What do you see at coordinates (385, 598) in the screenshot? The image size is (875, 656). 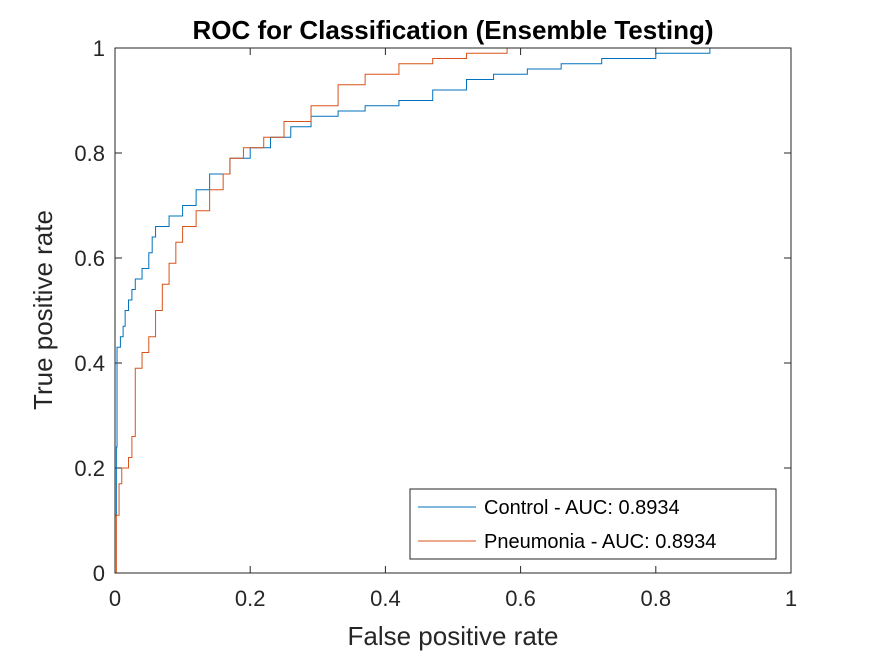 I see `x-tick-label: 0.4` at bounding box center [385, 598].